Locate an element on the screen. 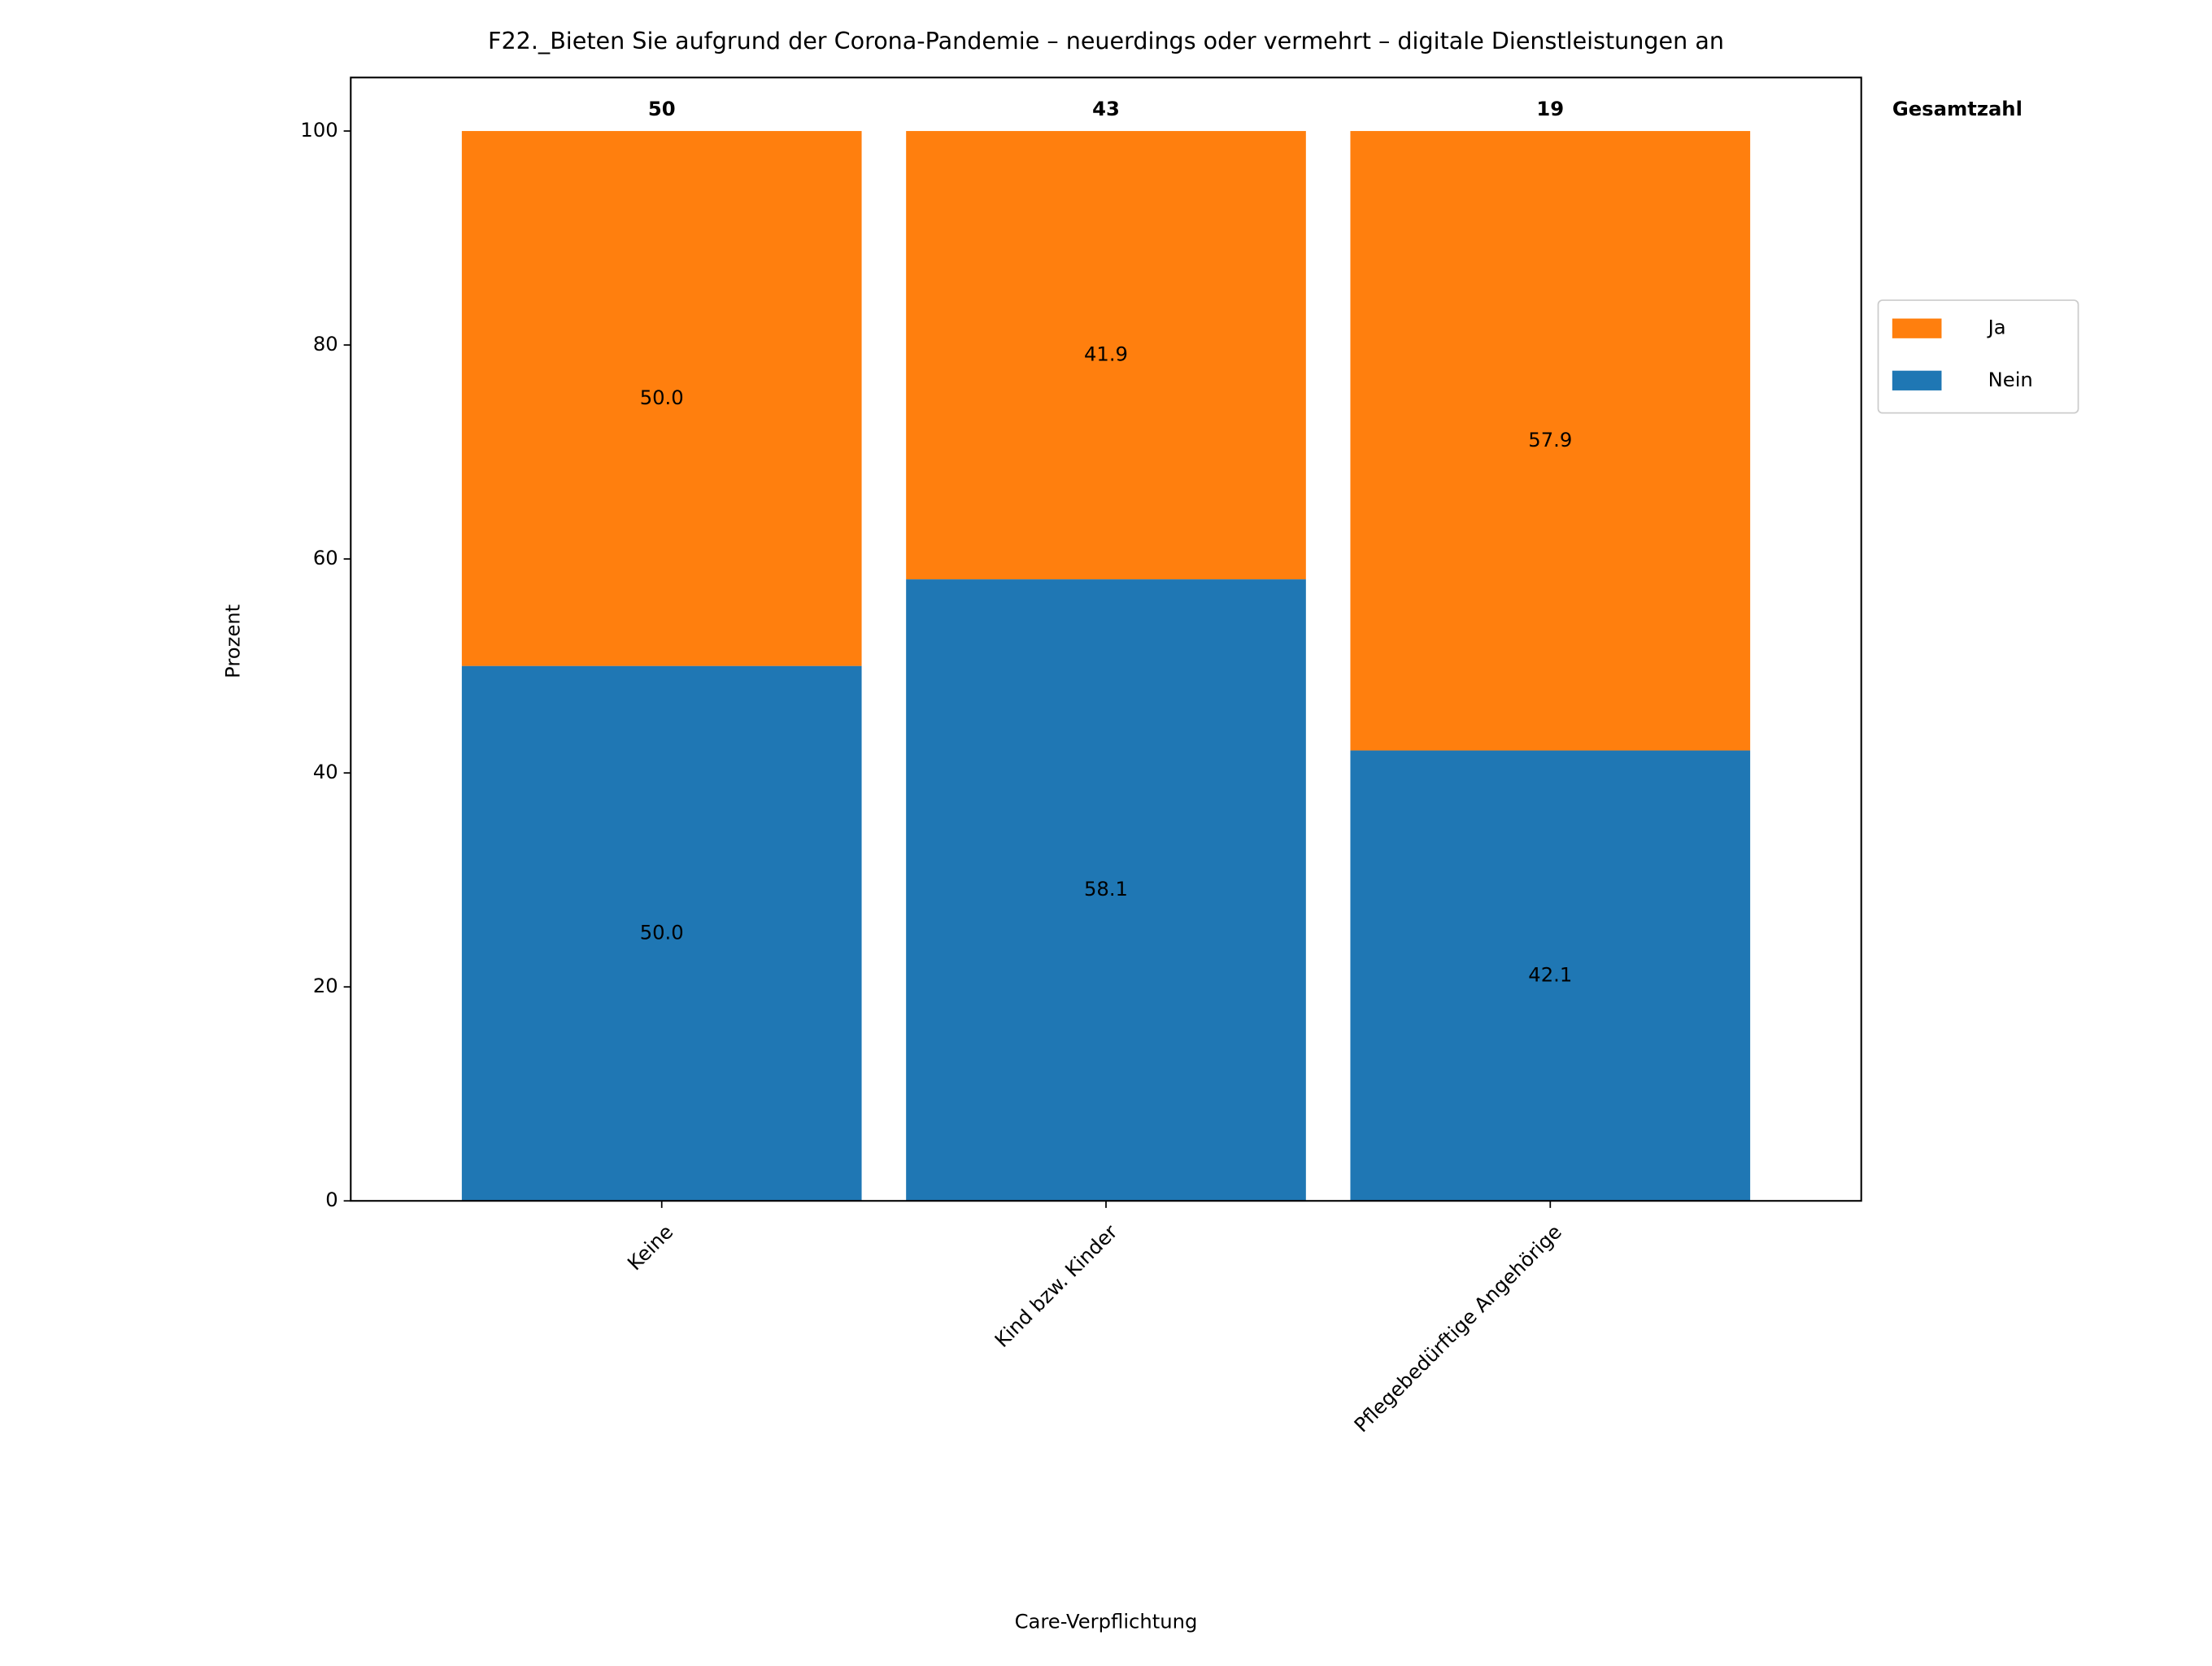  value-label: 57.9 is located at coordinates (1550, 439).